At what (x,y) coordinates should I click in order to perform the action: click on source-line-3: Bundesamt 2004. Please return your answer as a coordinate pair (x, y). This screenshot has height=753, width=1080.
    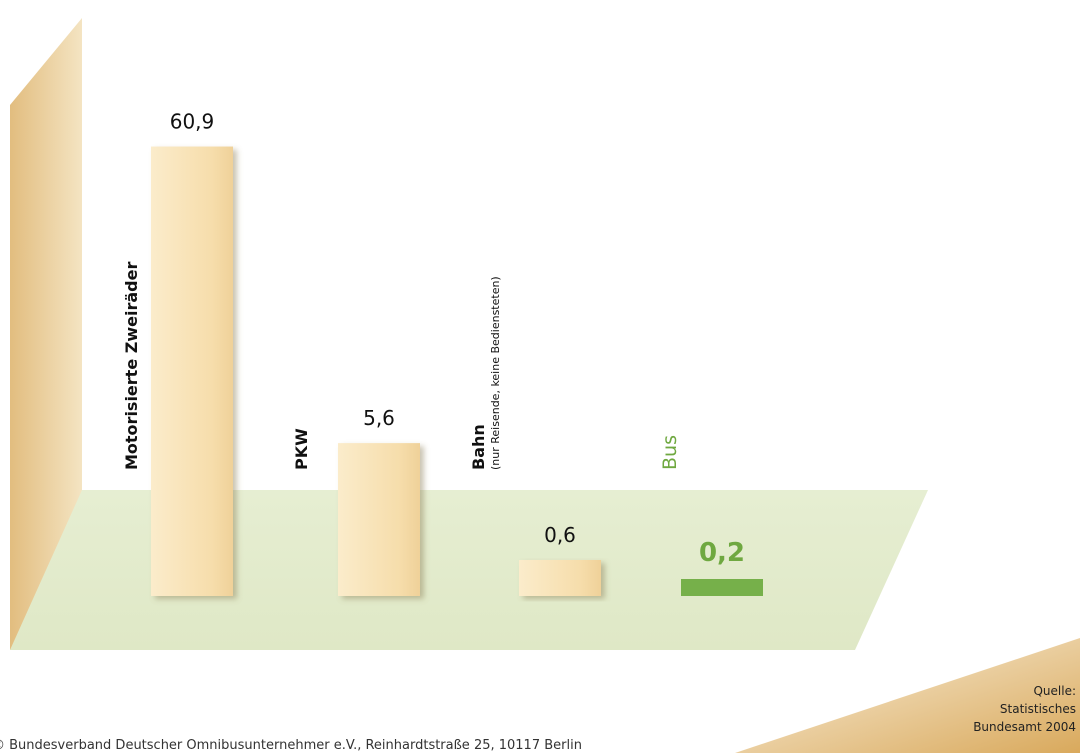
    Looking at the image, I should click on (1024, 727).